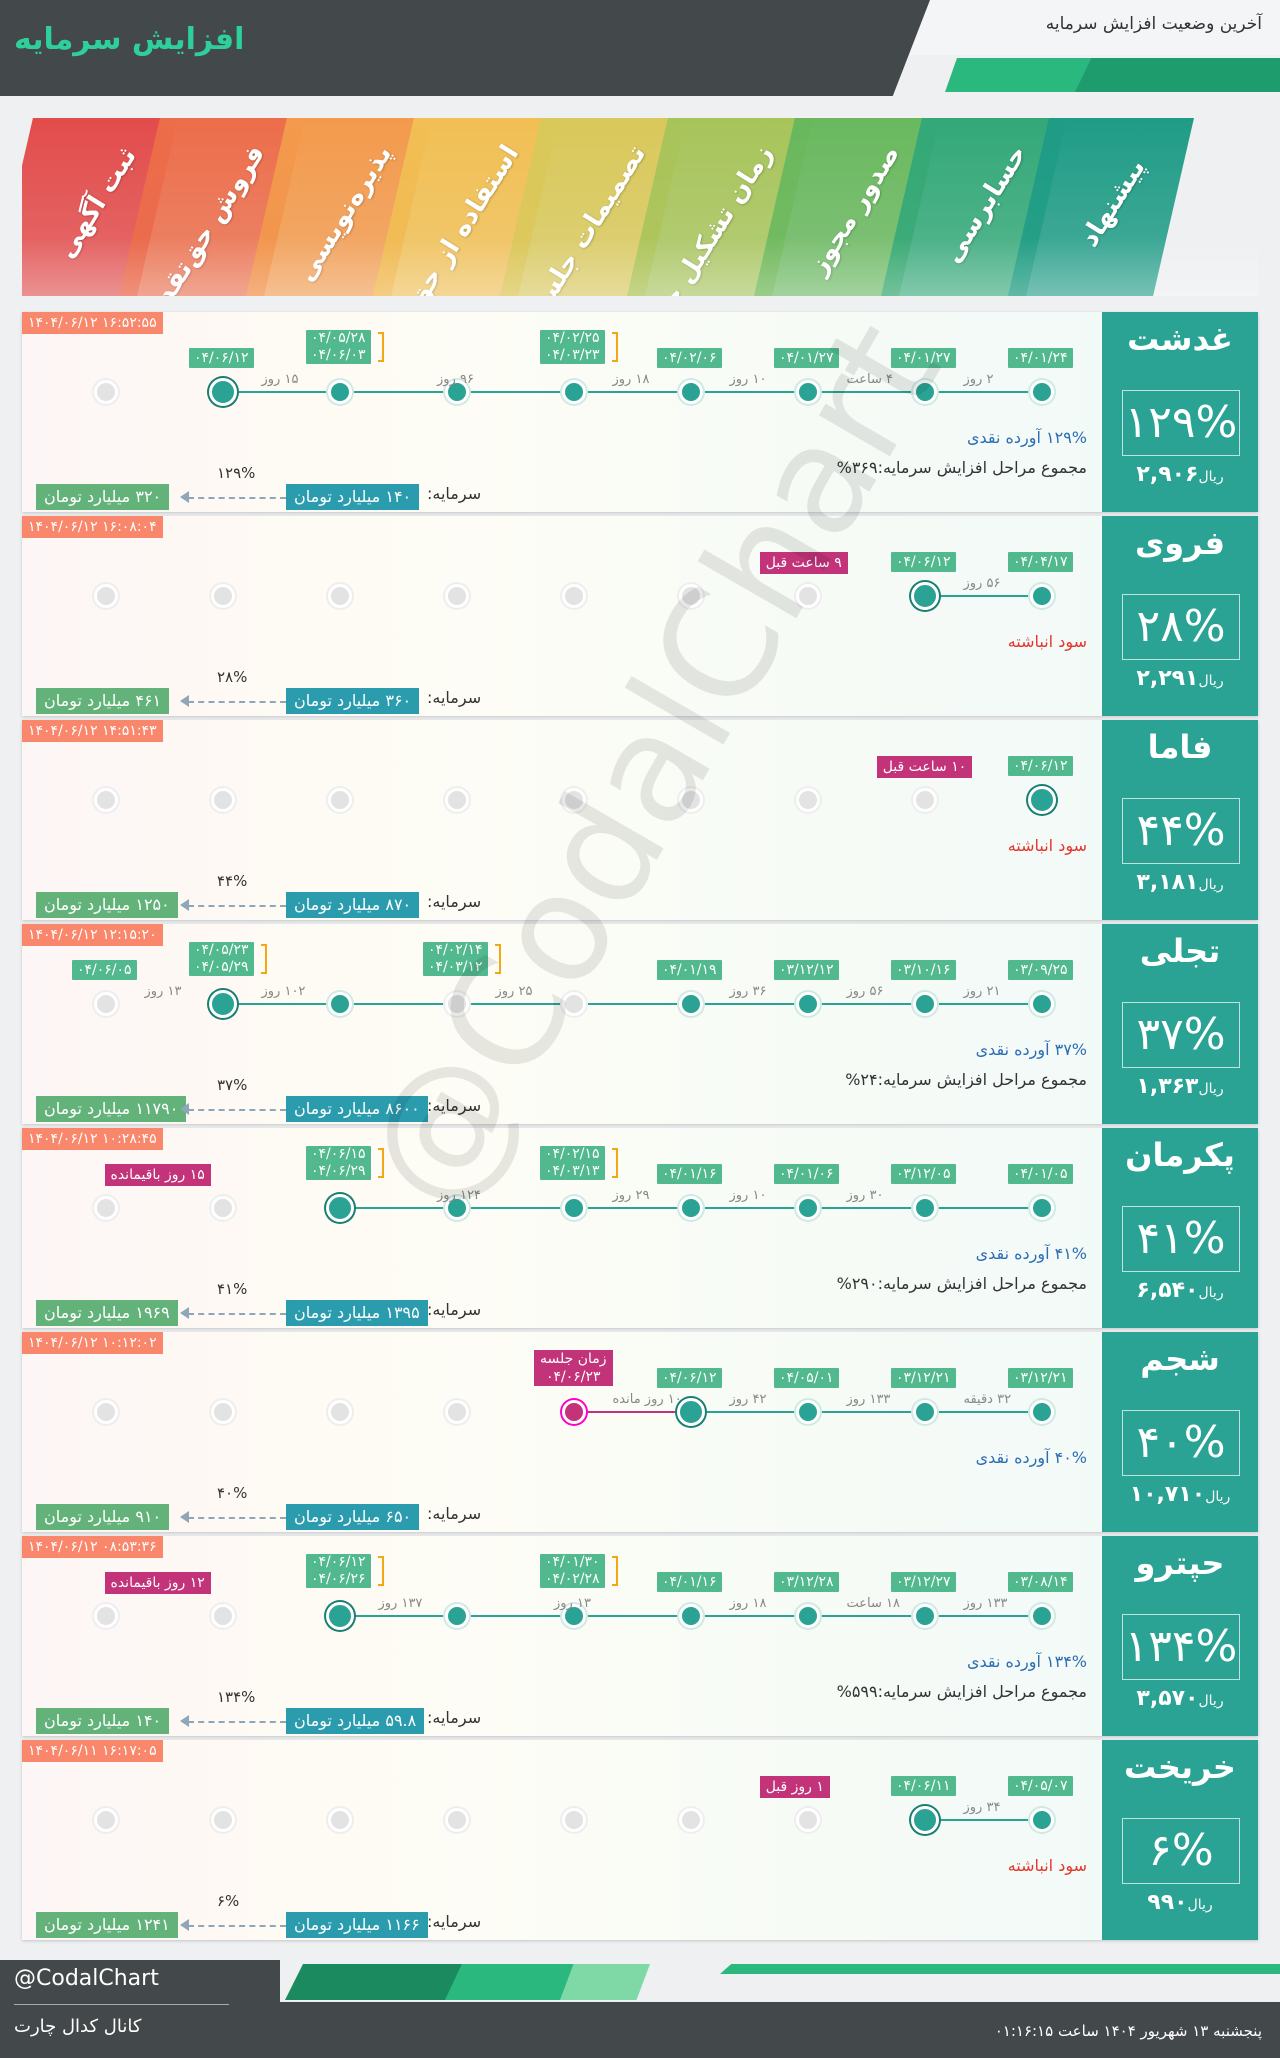  What do you see at coordinates (923, 1786) in the screenshot?
I see `date-label: ۰۴/۰۶/۱۱` at bounding box center [923, 1786].